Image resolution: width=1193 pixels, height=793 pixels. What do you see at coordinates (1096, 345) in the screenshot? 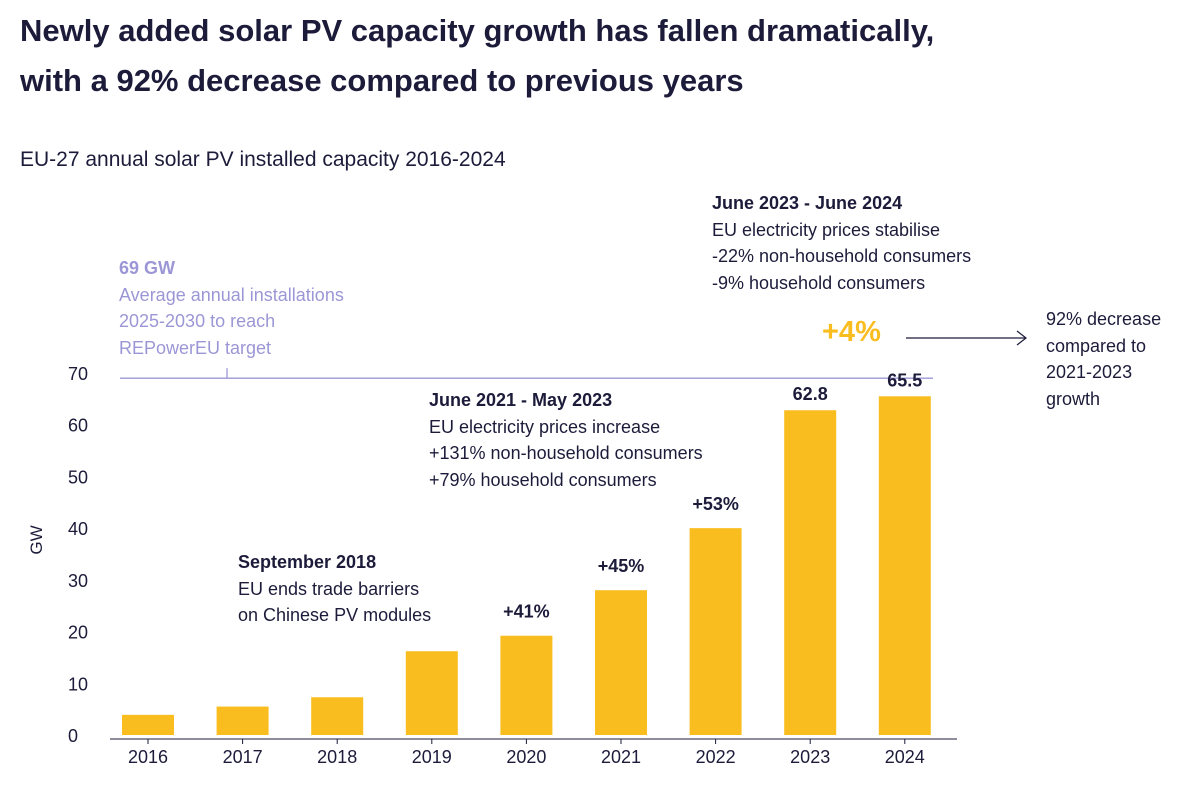
I see `callout-line: compared to` at bounding box center [1096, 345].